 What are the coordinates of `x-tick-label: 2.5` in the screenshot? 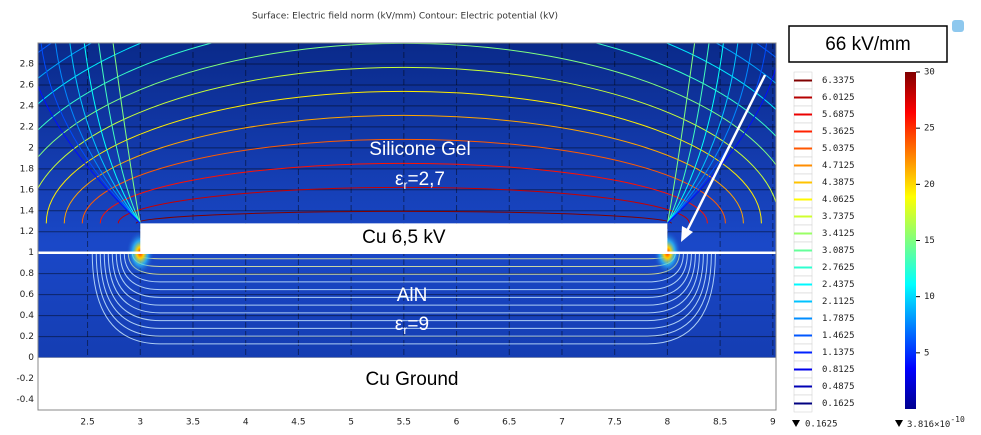 It's located at (87, 423).